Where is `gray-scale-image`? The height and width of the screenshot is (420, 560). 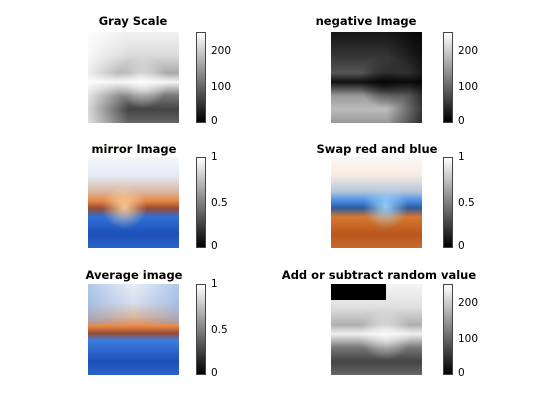 gray-scale-image is located at coordinates (133, 77).